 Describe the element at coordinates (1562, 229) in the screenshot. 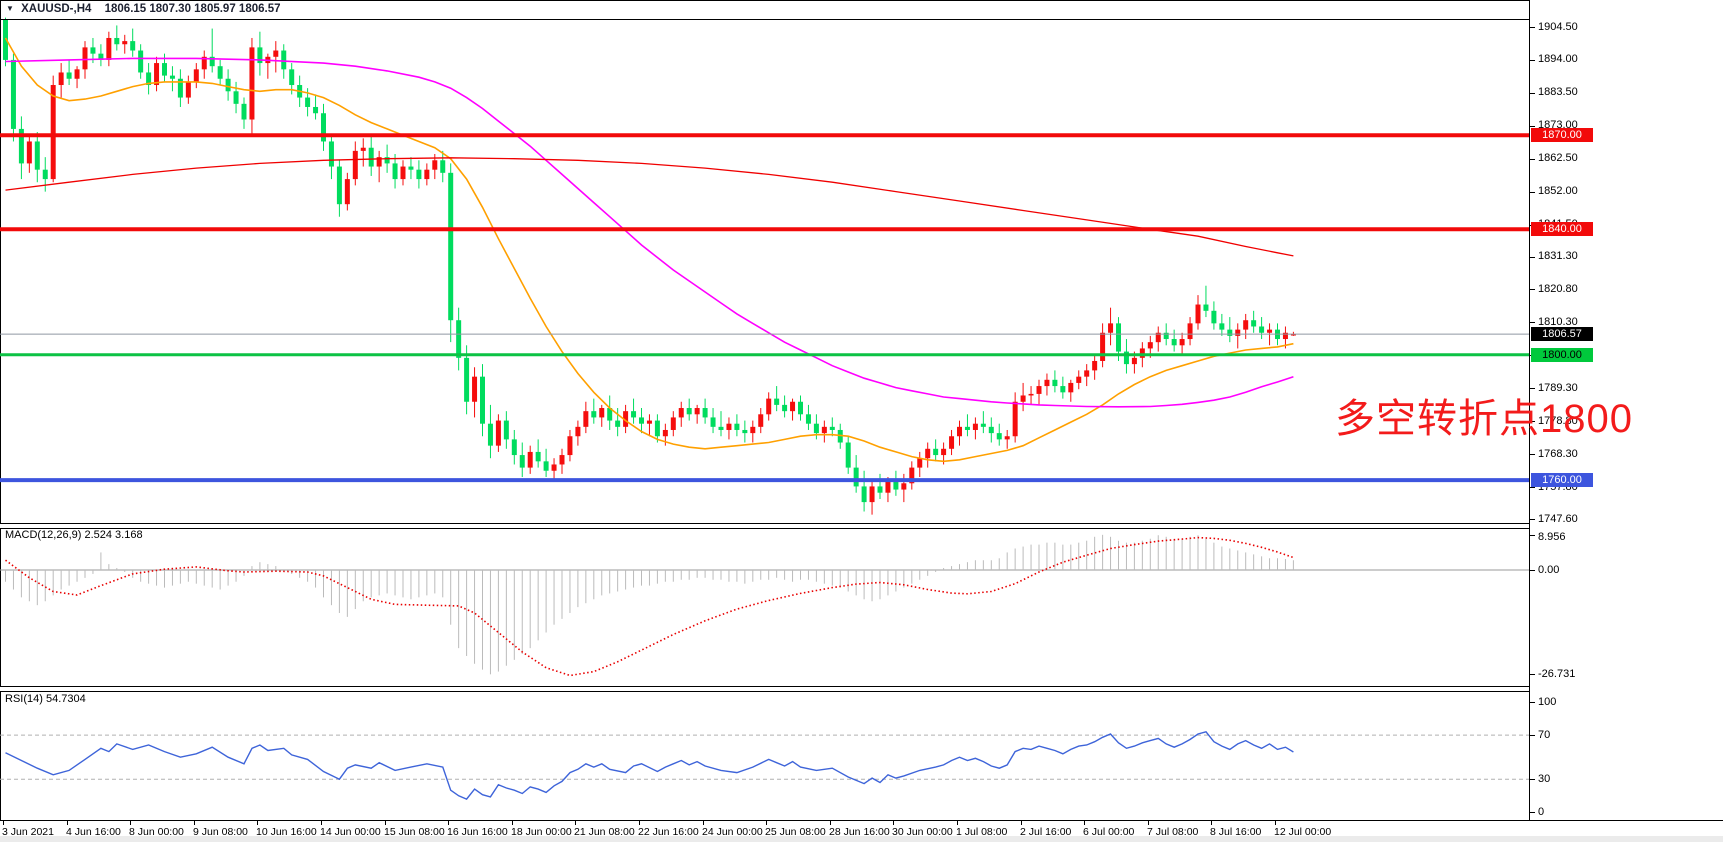

I see `resistance-line-1840-tag: 1840.00` at that location.